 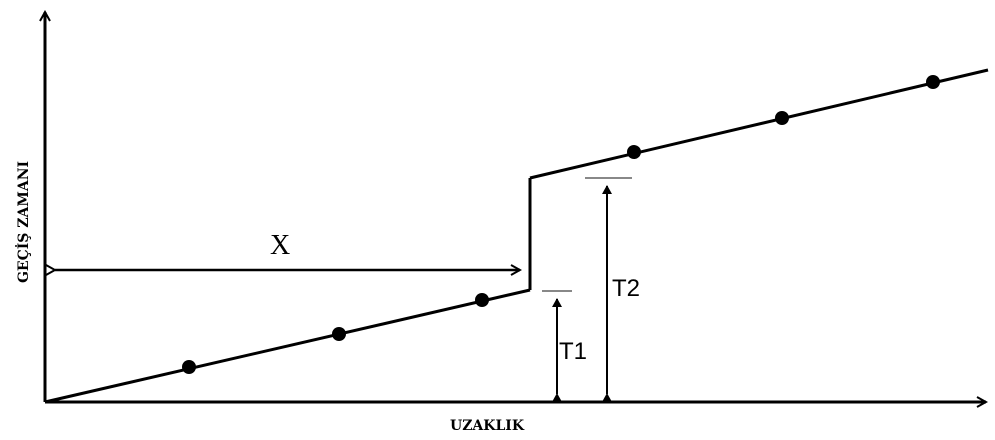 I want to click on x-axis-title: UZAKLIK, so click(x=487, y=426).